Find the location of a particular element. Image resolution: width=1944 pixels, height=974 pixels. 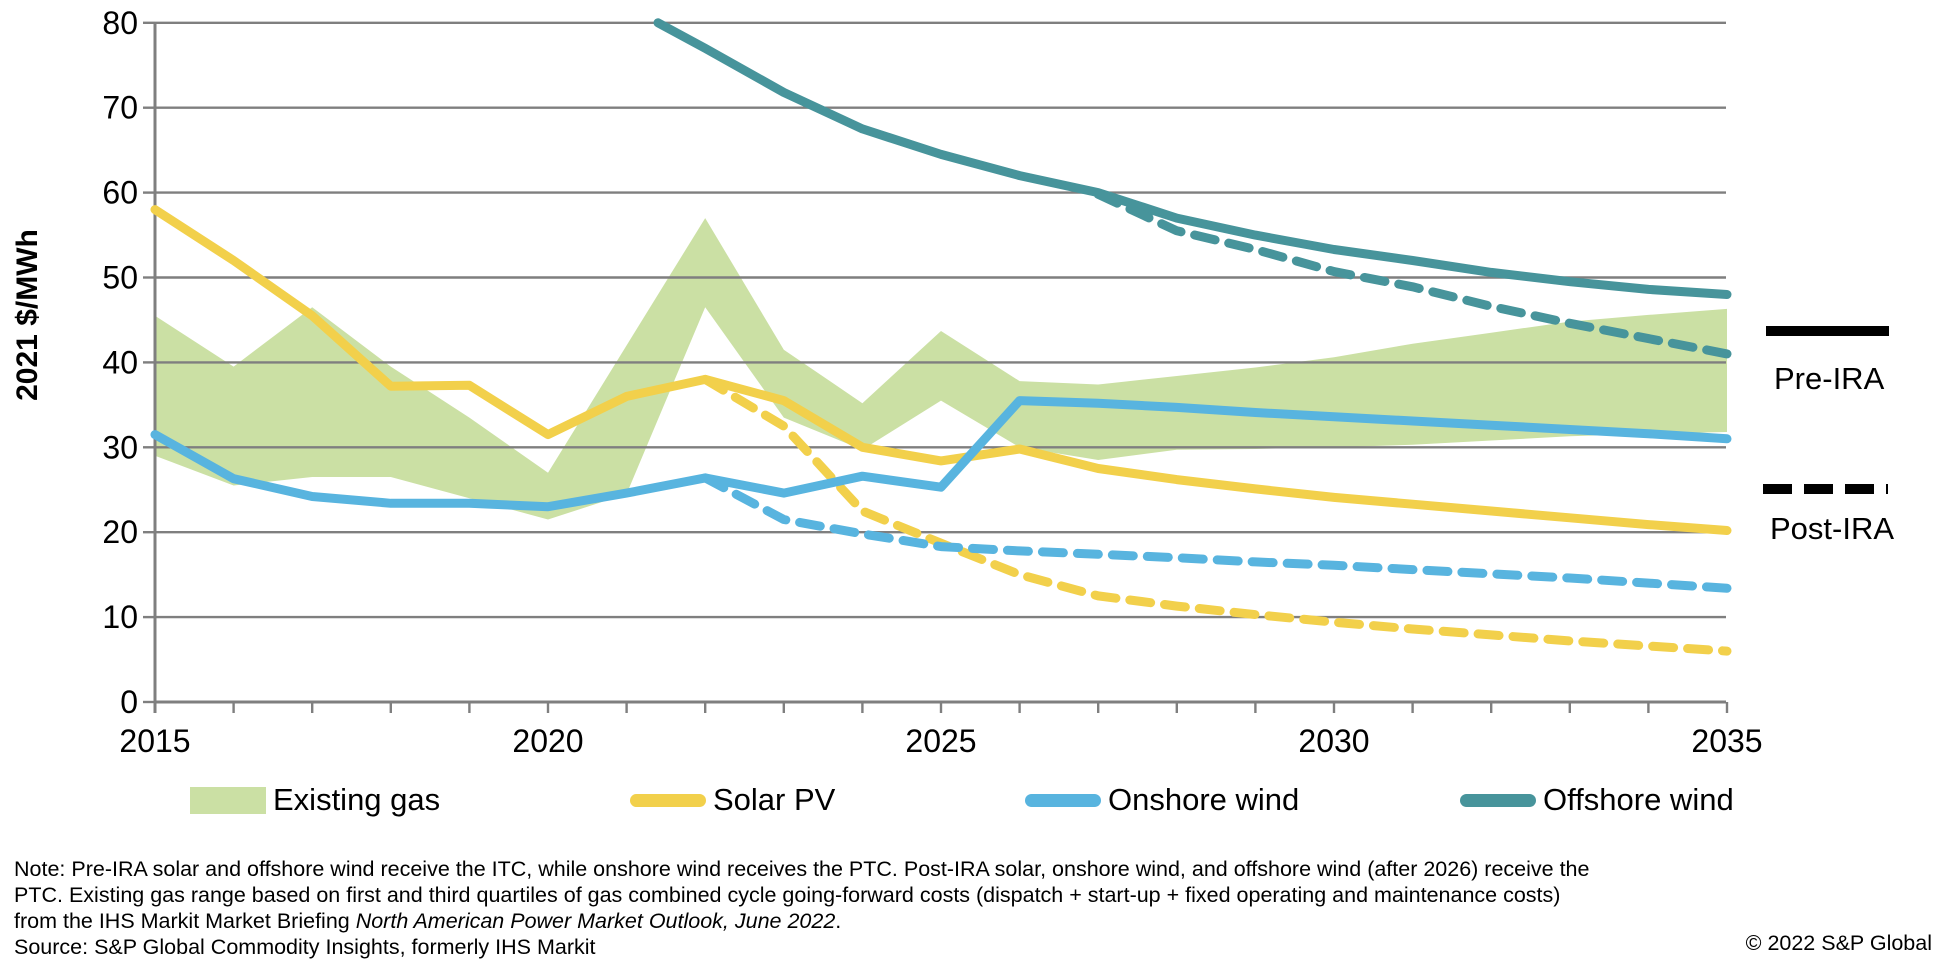

solar-pv-swatch is located at coordinates (668, 800).